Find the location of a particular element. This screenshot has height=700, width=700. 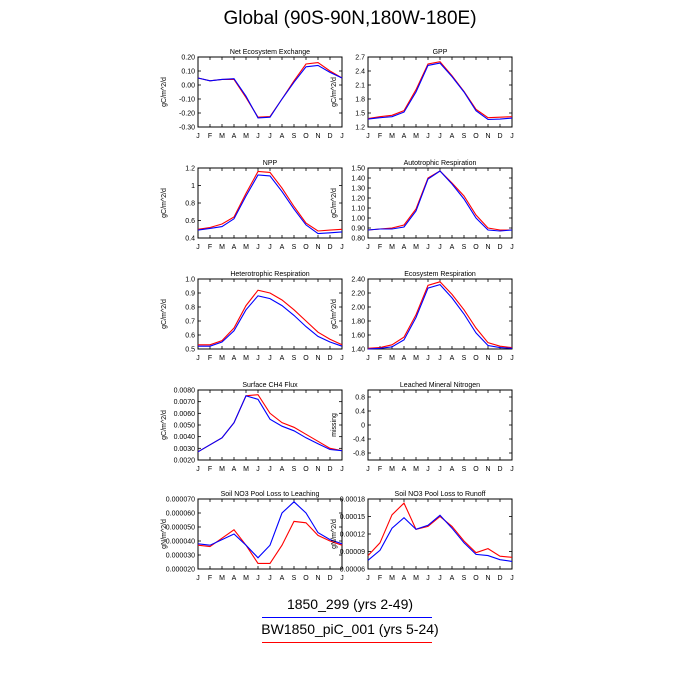

y-tick-label: 0 is located at coordinates (363, 426).